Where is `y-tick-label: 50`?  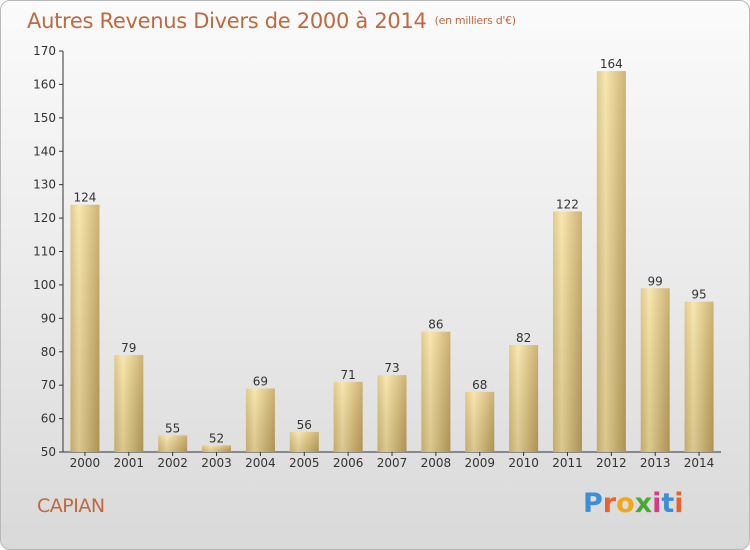
y-tick-label: 50 is located at coordinates (48, 452).